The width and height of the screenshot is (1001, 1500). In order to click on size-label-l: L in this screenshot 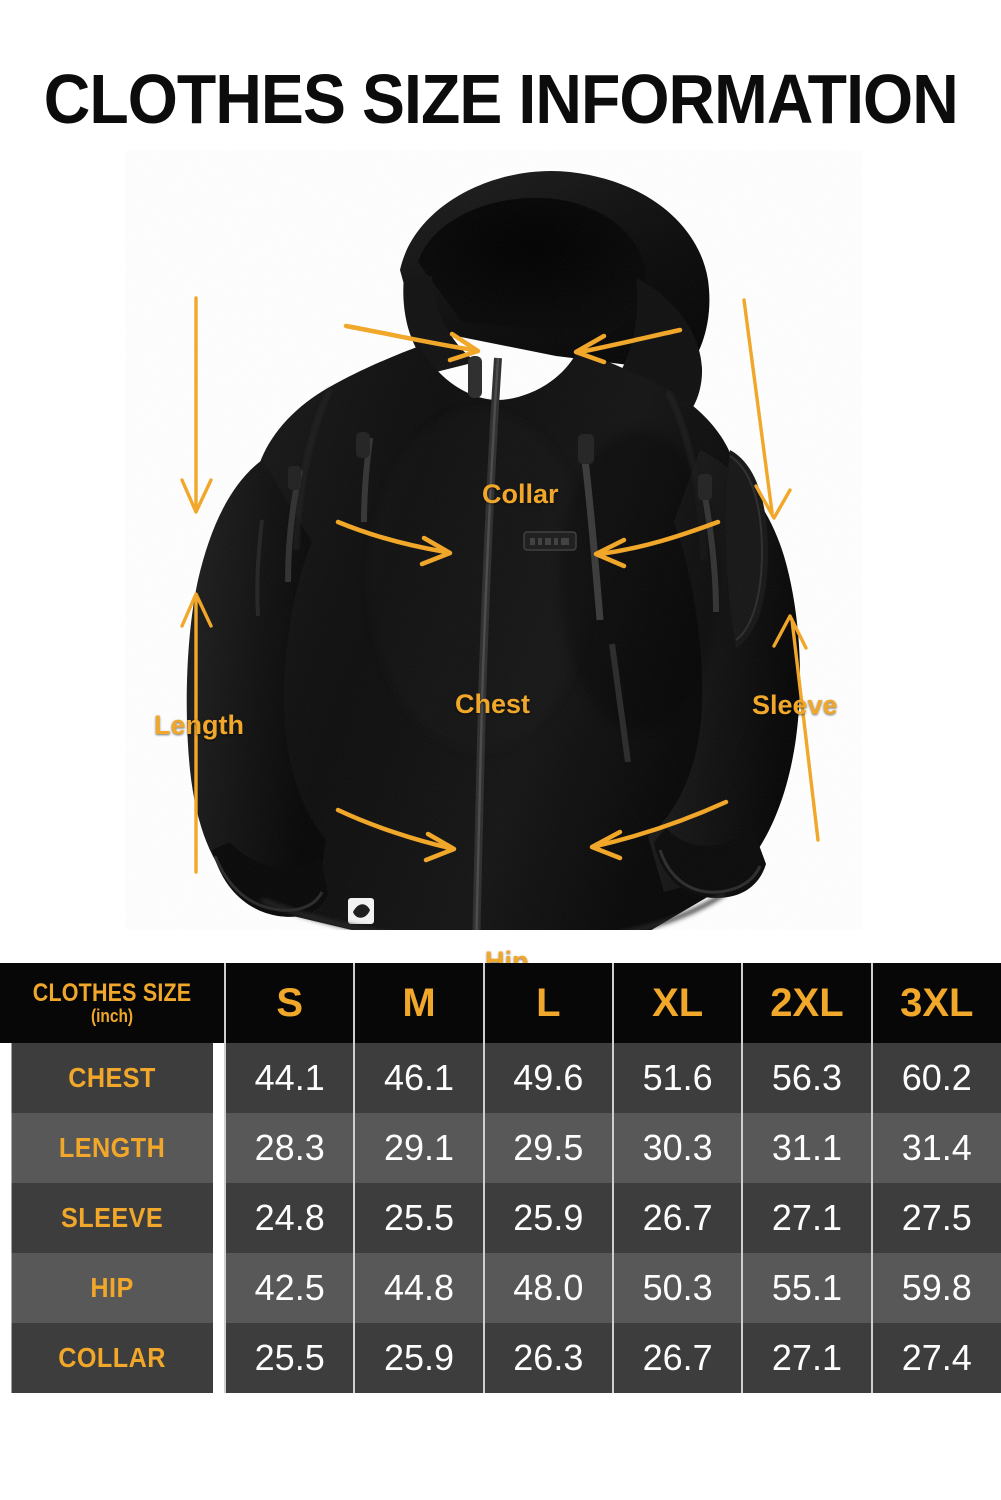, I will do `click(548, 1003)`.